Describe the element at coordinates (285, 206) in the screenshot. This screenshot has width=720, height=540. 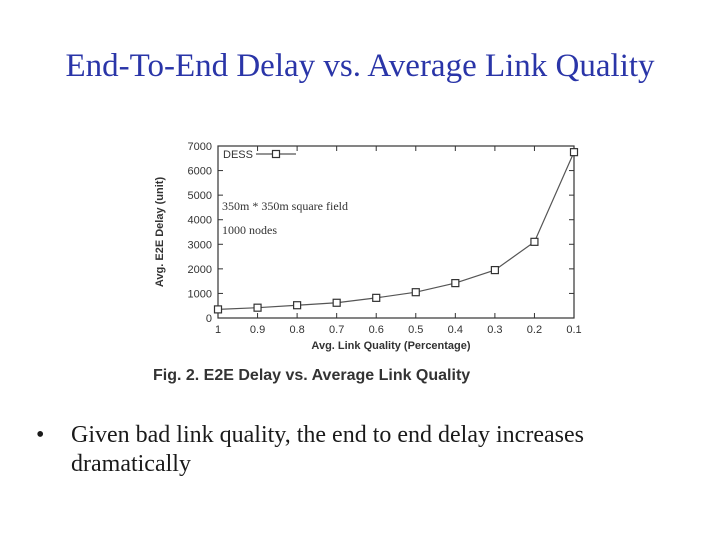
I see `annotation-field: 350m * 350m square field` at that location.